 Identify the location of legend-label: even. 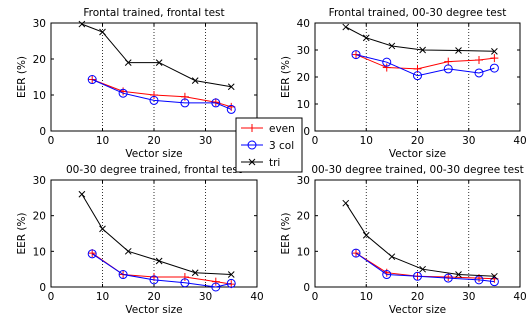
(282, 129).